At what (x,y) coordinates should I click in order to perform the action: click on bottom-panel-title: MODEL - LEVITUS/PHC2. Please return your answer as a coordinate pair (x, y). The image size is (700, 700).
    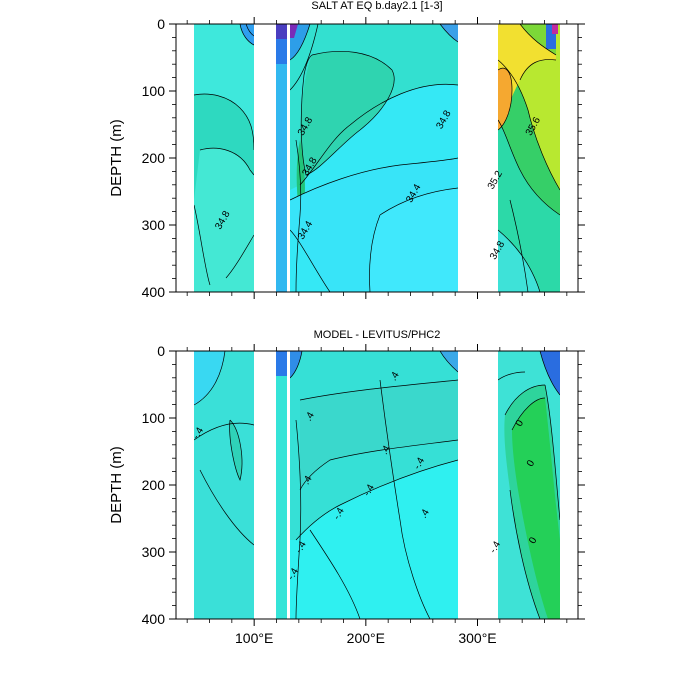
    Looking at the image, I should click on (377, 335).